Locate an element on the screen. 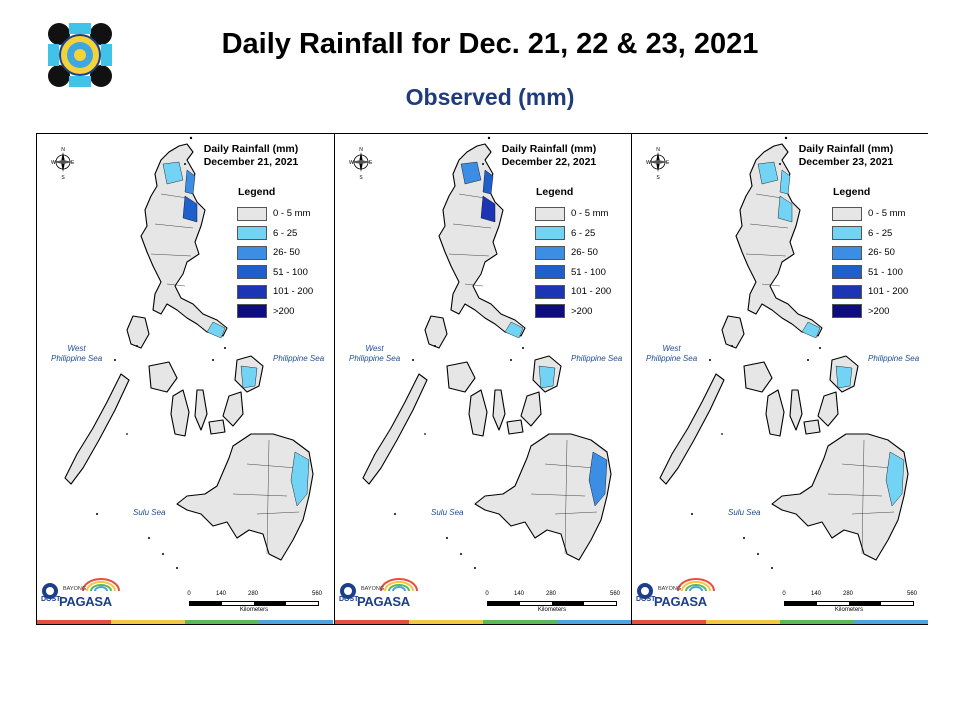  legend-item: 51 - 100 is located at coordinates (275, 273).